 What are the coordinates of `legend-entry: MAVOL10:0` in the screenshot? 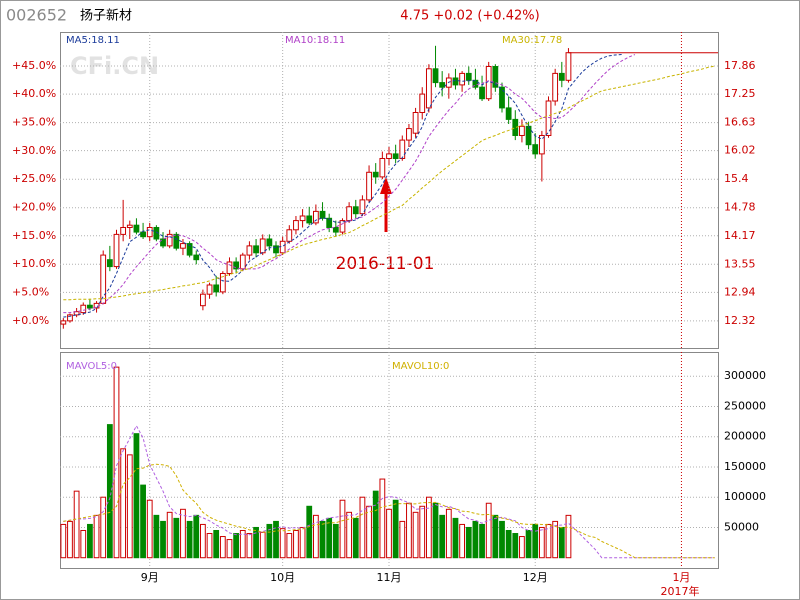 It's located at (420, 366).